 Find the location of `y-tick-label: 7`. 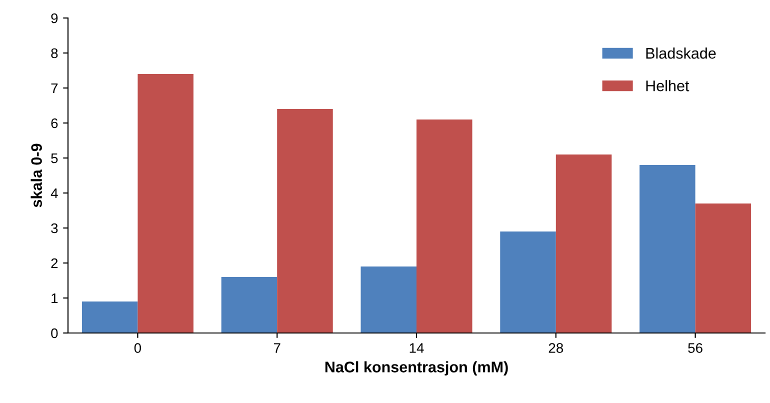

y-tick-label: 7 is located at coordinates (54, 88).